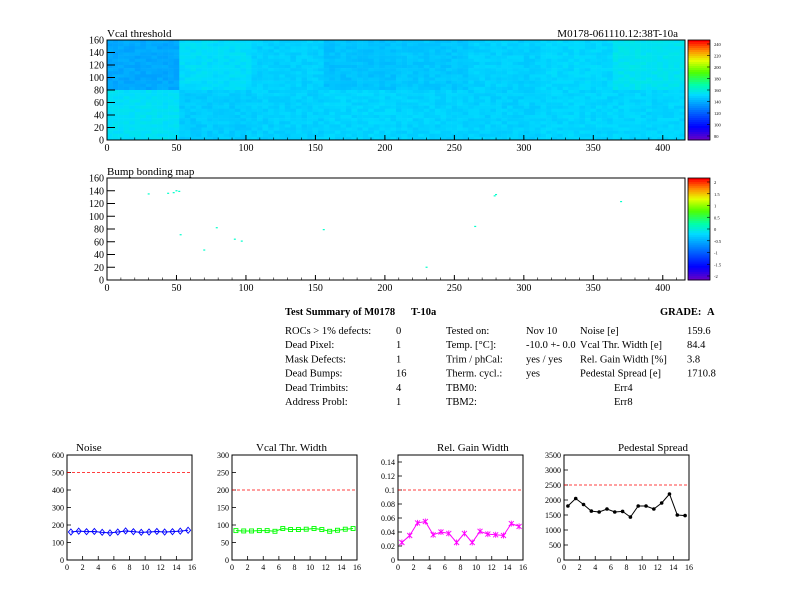  What do you see at coordinates (96, 217) in the screenshot?
I see `y-tick-label: 100` at bounding box center [96, 217].